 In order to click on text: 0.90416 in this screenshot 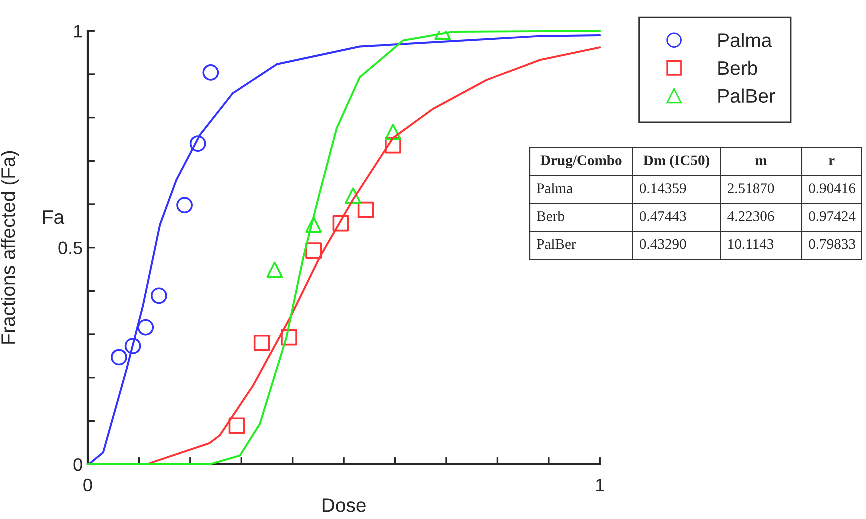, I will do `click(832, 189)`.